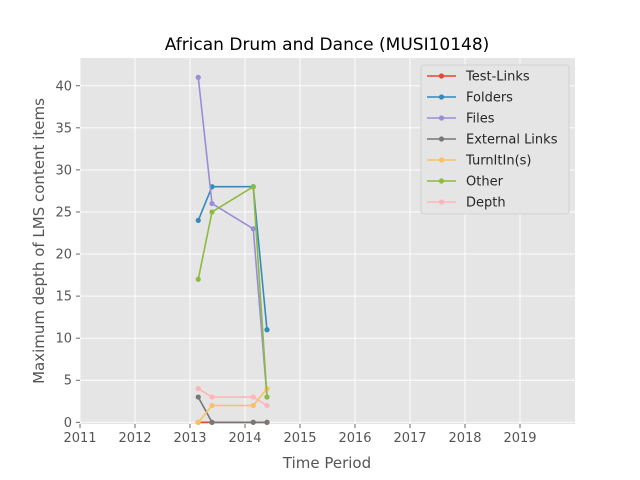 The width and height of the screenshot is (640, 480). Describe the element at coordinates (63, 128) in the screenshot. I see `y-tick-label: 35` at that location.